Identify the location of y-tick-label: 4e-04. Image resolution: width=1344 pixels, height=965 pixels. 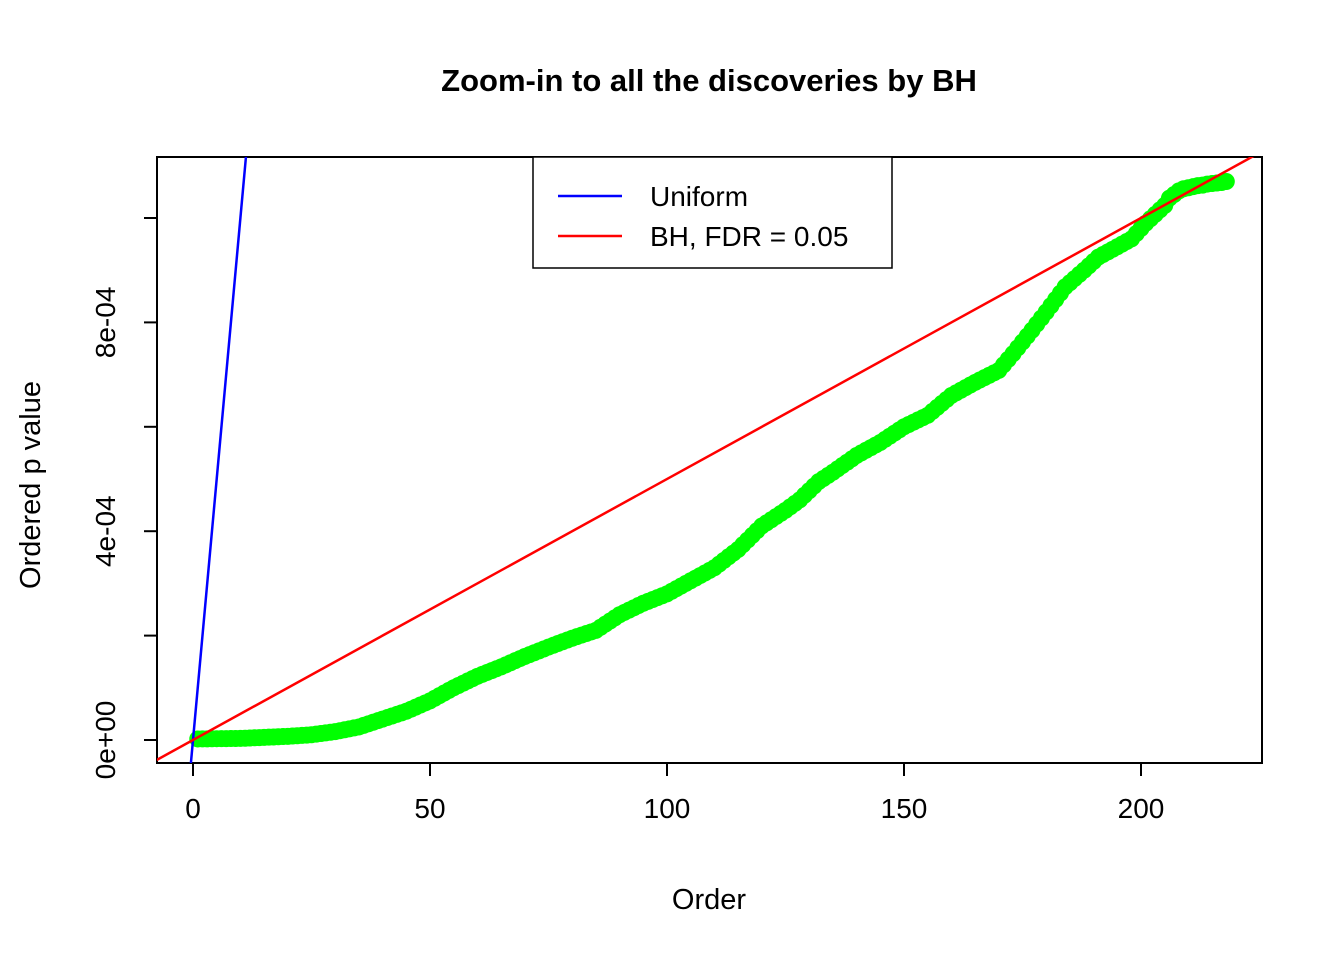
(105, 531).